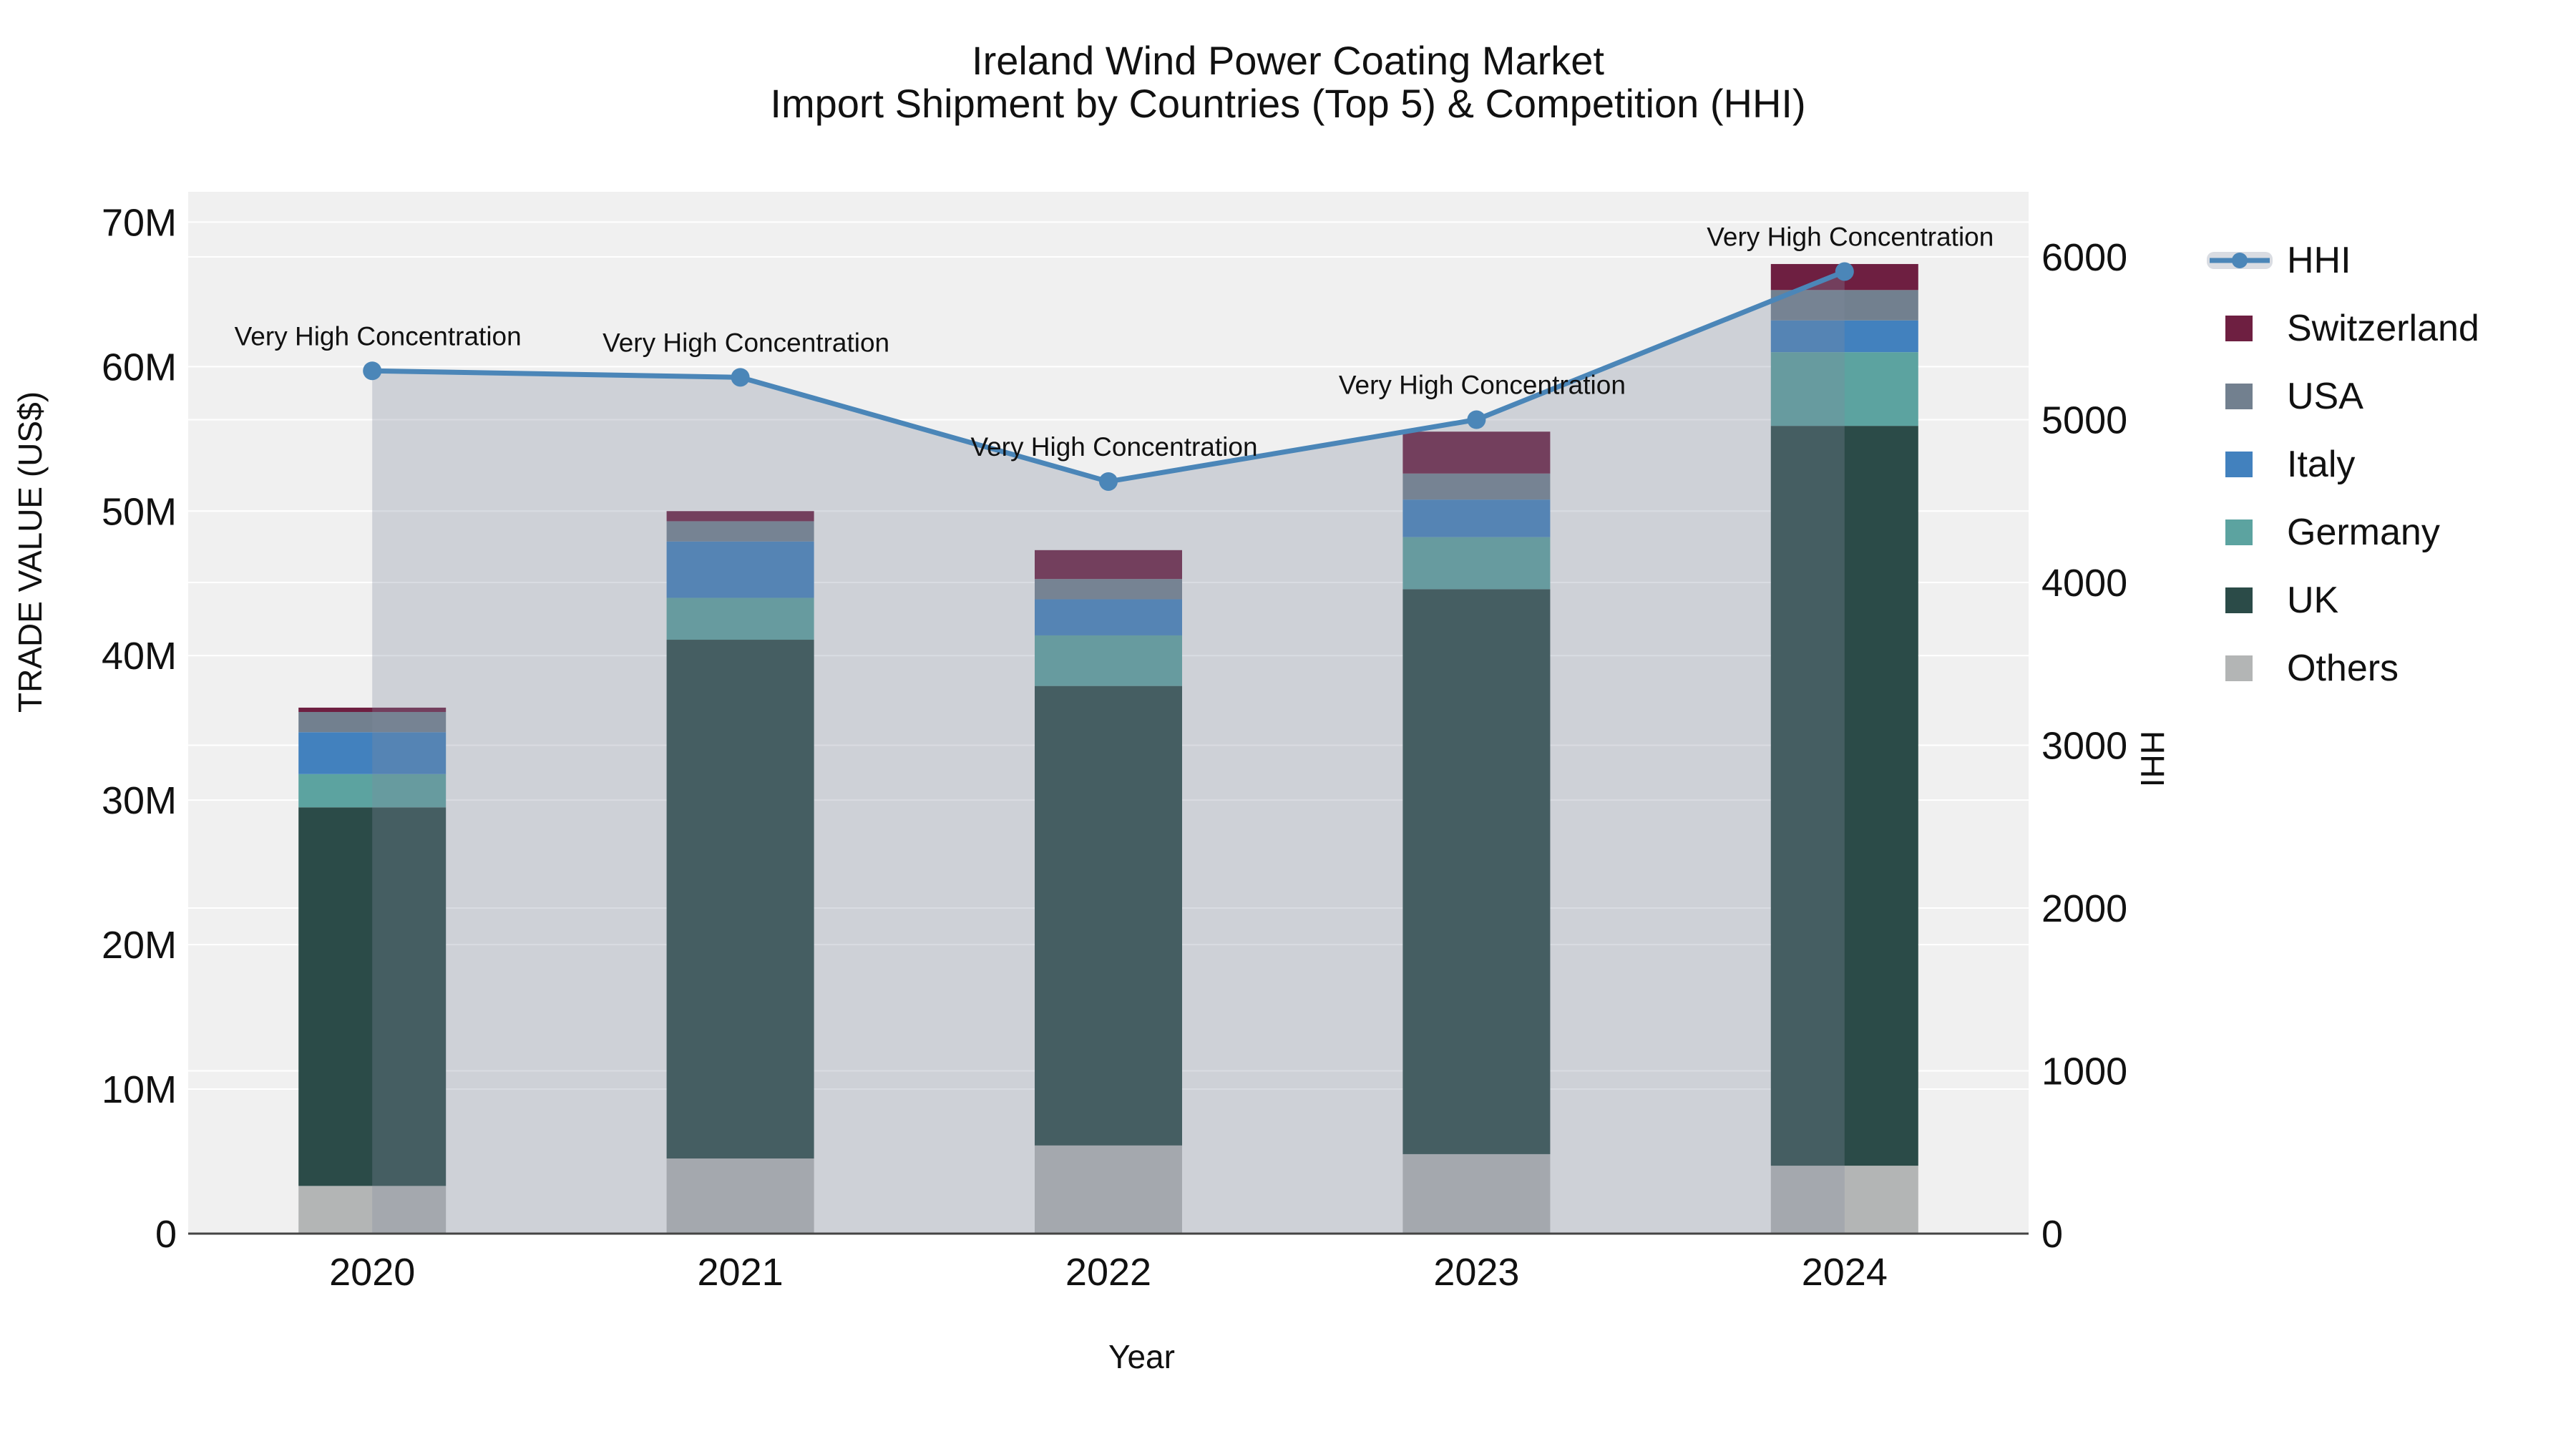 The height and width of the screenshot is (1449, 2576). Describe the element at coordinates (2240, 260) in the screenshot. I see `hhi-line-sample-icon` at that location.